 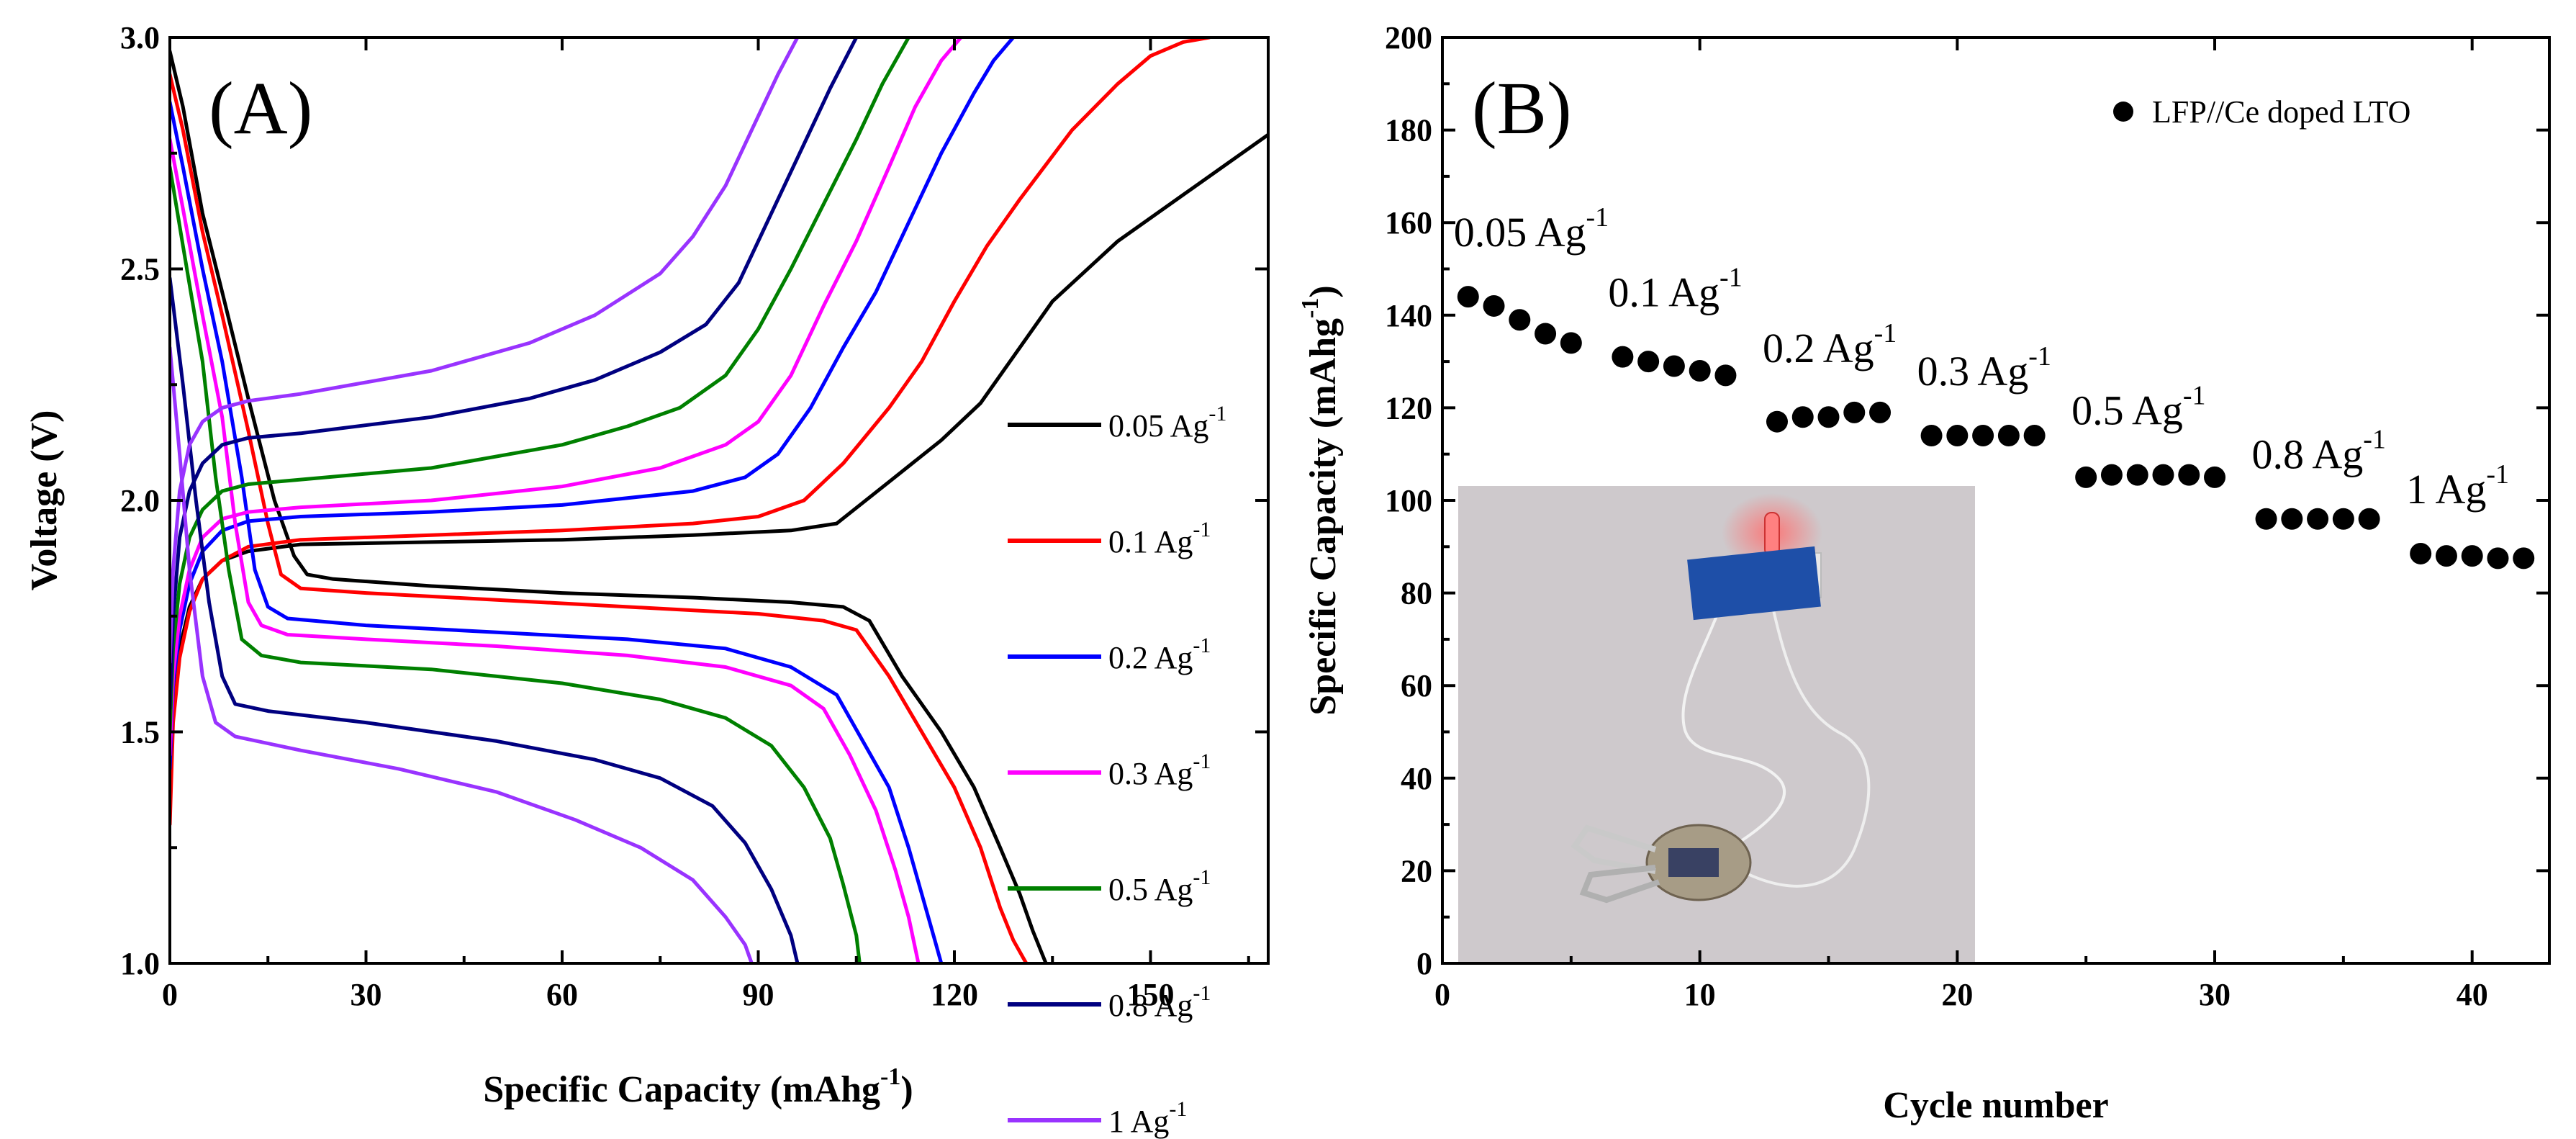 I want to click on rate-annotation-3: 0.3 Ag-1, so click(x=1984, y=368).